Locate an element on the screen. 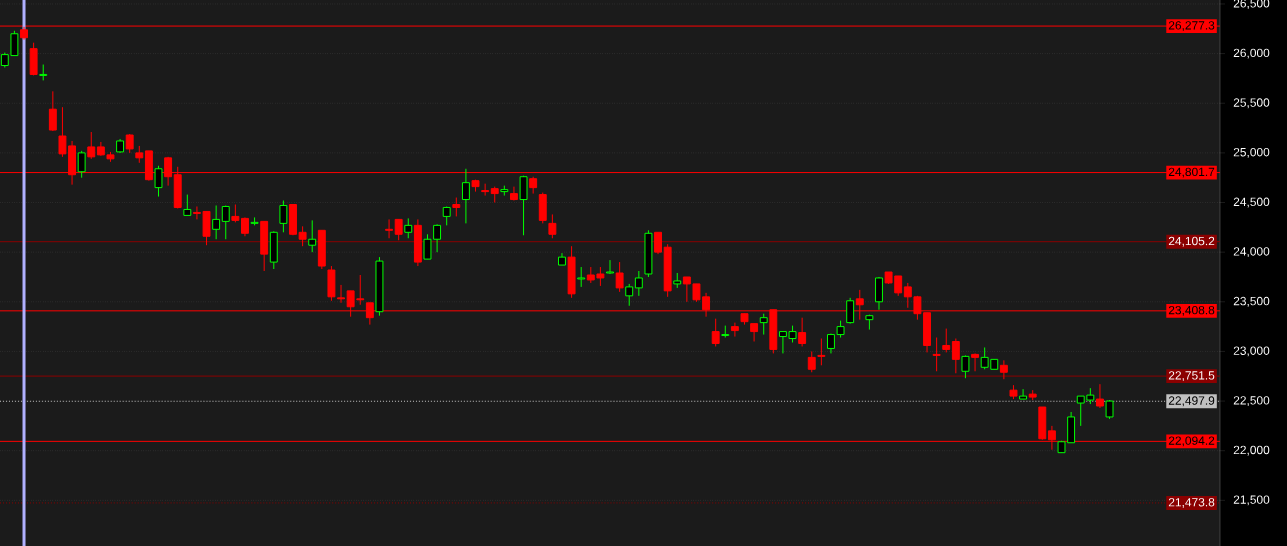  y-tick-label: 23,500 is located at coordinates (1251, 301).